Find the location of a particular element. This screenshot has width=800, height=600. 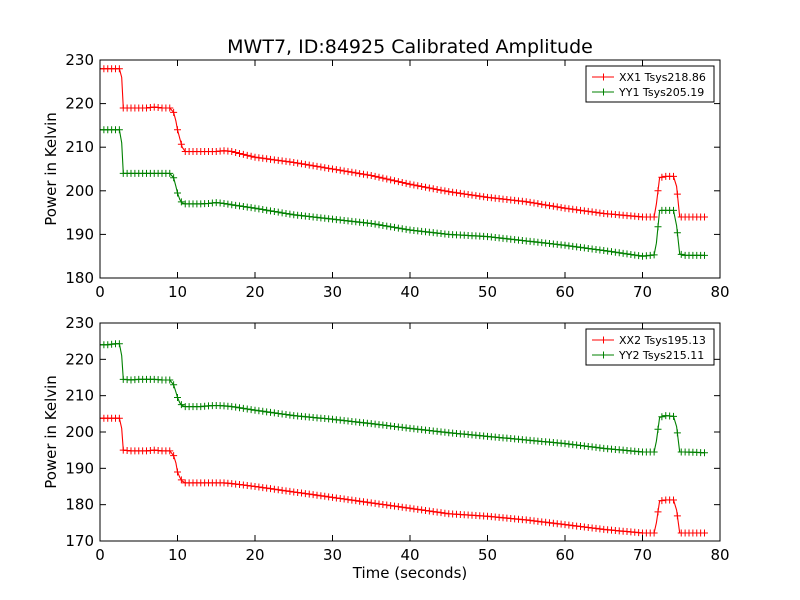

series-1-line is located at coordinates (402, 475).